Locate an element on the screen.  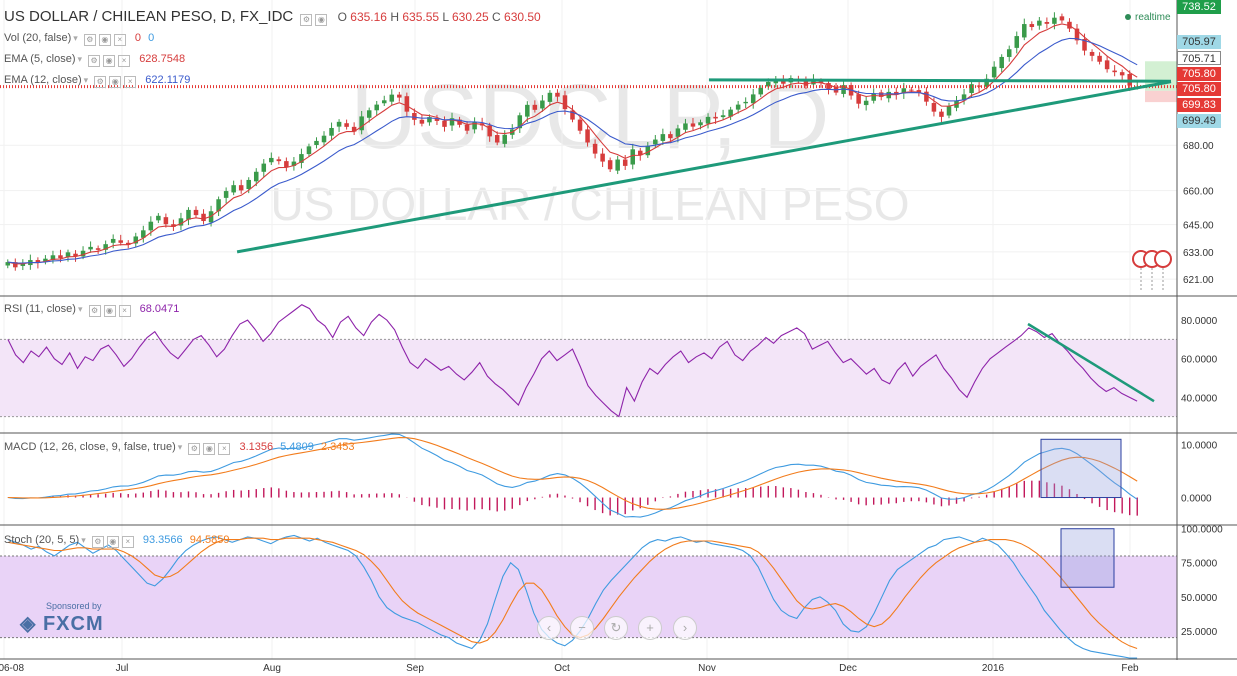
scroll-right-button: › is located at coordinates (685, 628).